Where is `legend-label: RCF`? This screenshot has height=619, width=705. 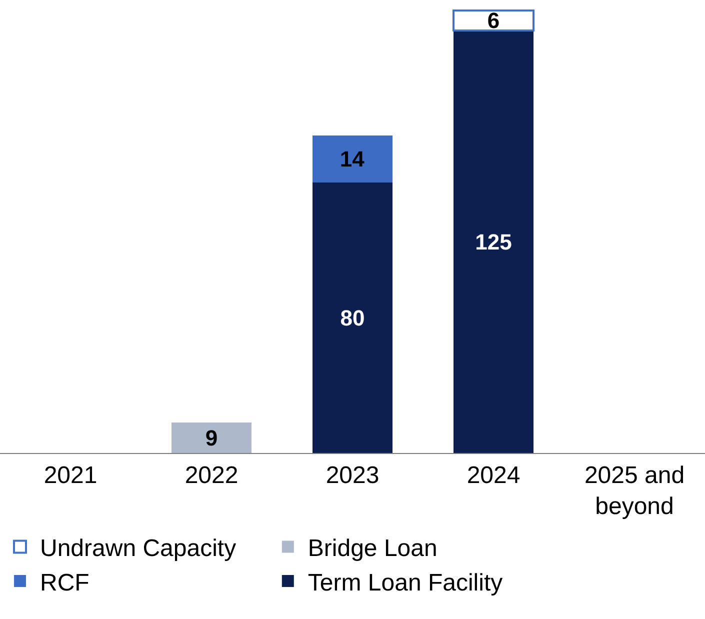
legend-label: RCF is located at coordinates (65, 582).